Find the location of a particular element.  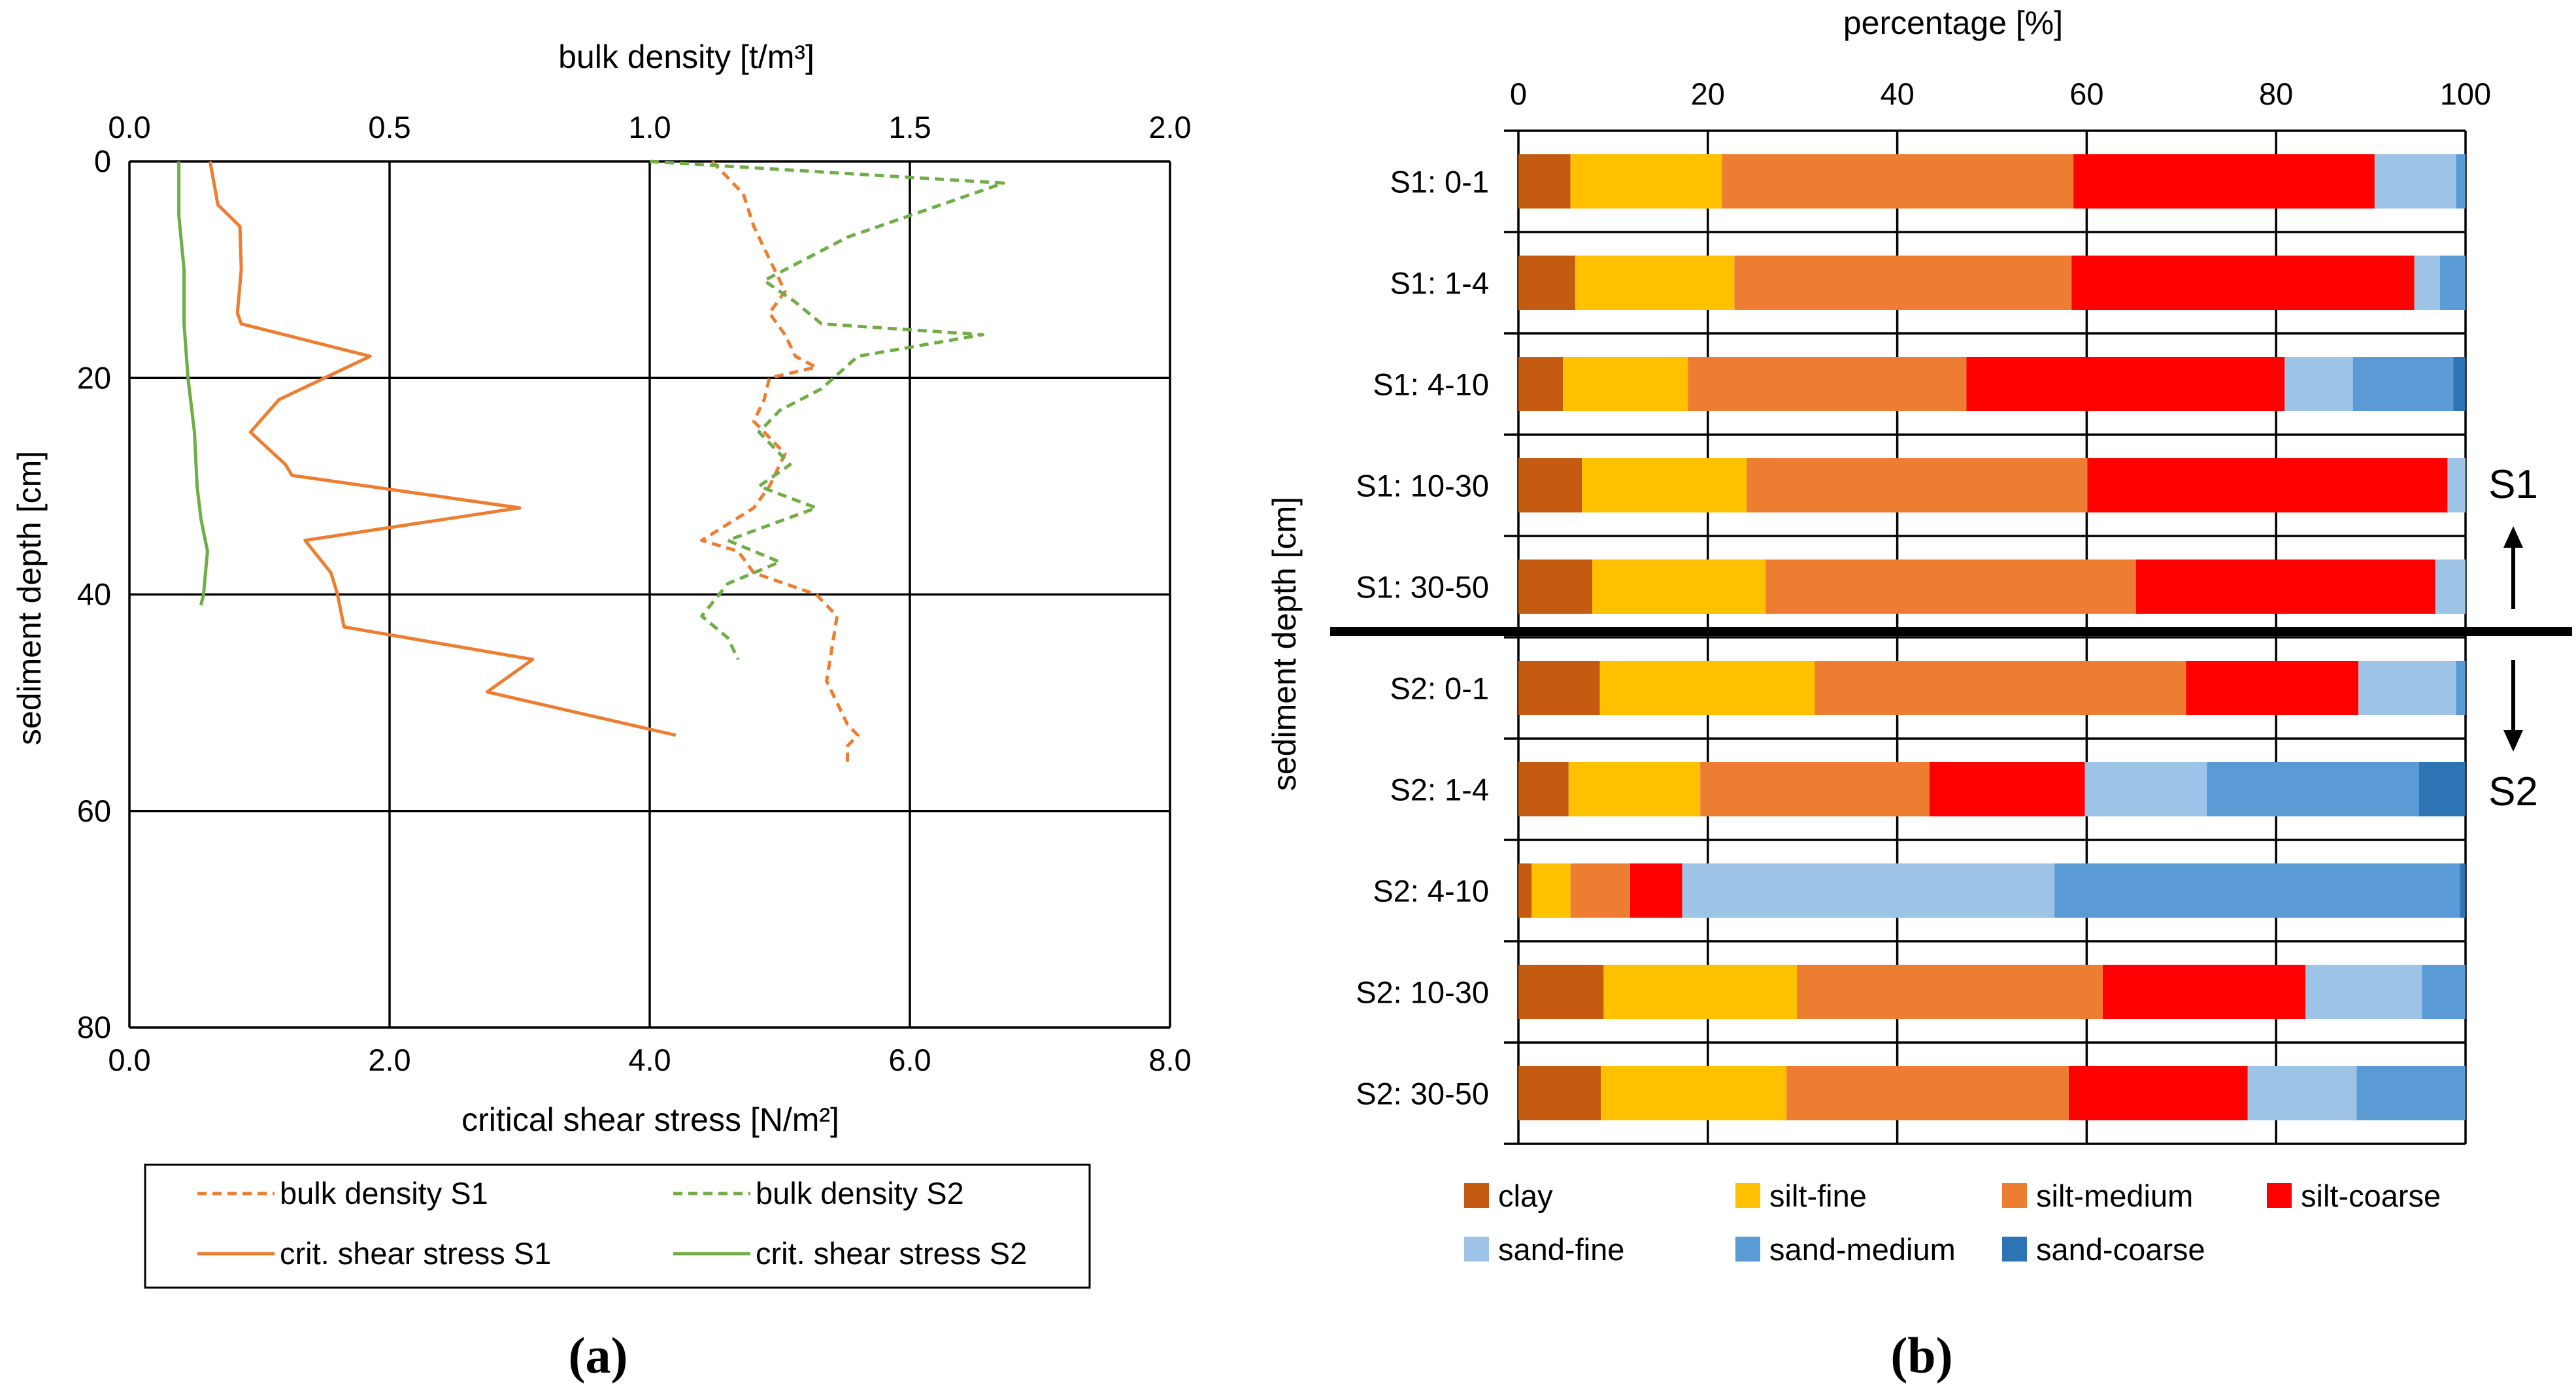

b-x-tick-label: 40 is located at coordinates (1897, 93).